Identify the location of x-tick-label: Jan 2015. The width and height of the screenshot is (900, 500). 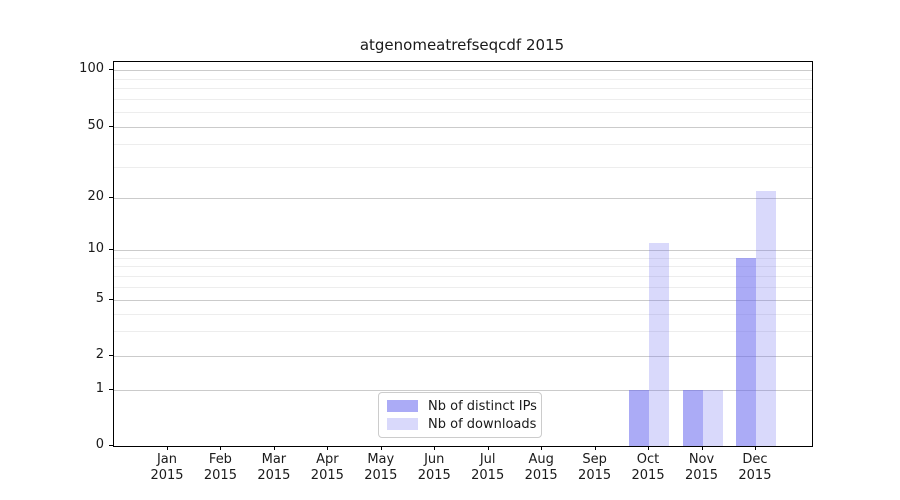
(167, 467).